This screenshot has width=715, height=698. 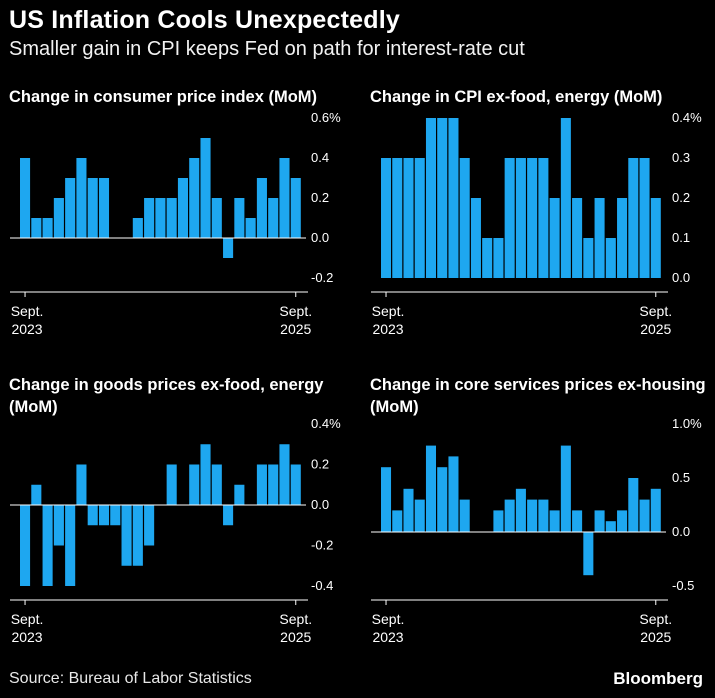 I want to click on chart-title-cpi: Change in consumer price index (MoM), so click(x=163, y=97).